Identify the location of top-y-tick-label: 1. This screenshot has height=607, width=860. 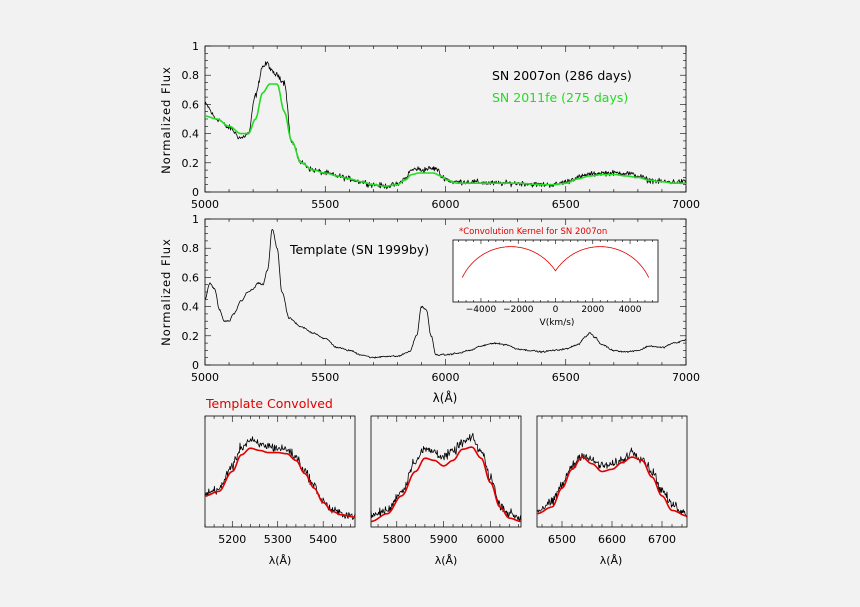
(195, 46).